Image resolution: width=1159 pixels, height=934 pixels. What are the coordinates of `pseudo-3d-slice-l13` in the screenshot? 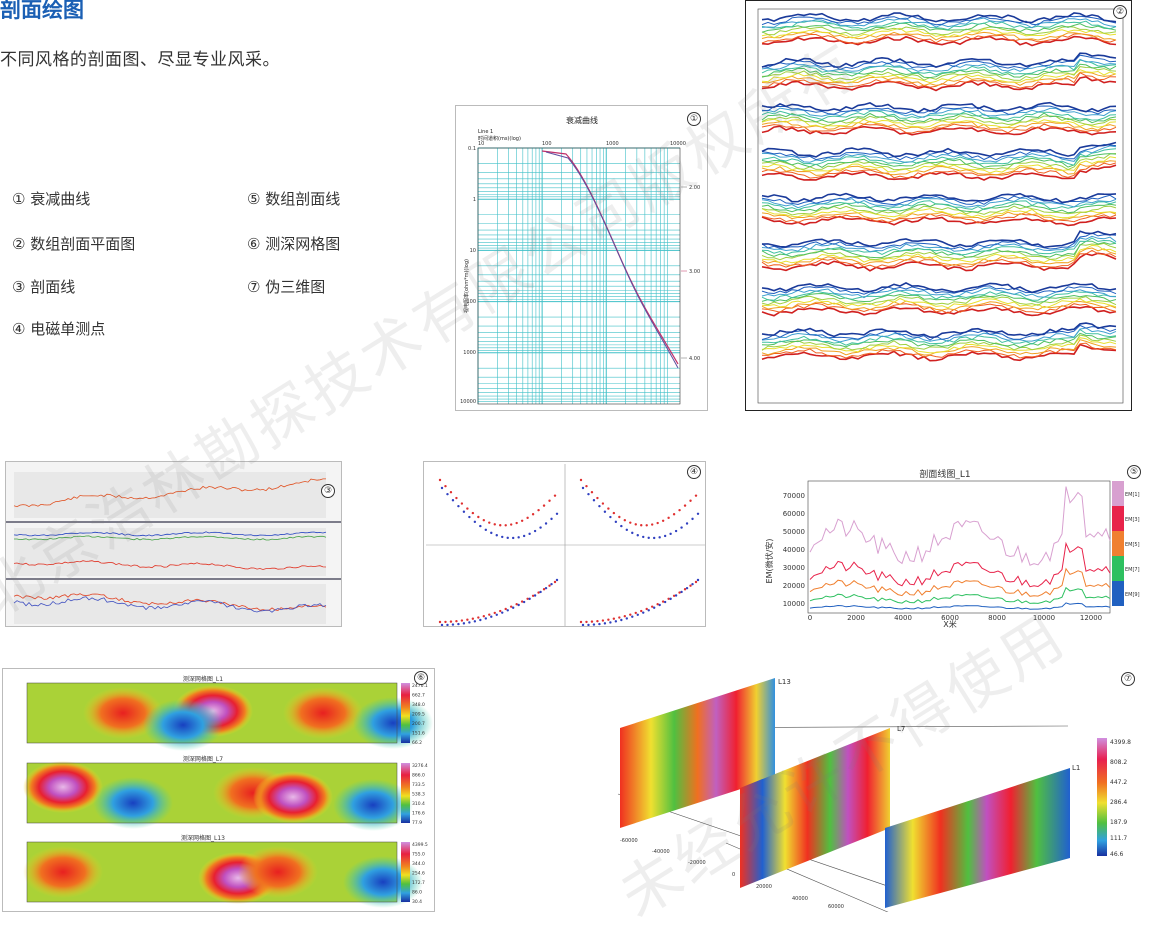 It's located at (697, 753).